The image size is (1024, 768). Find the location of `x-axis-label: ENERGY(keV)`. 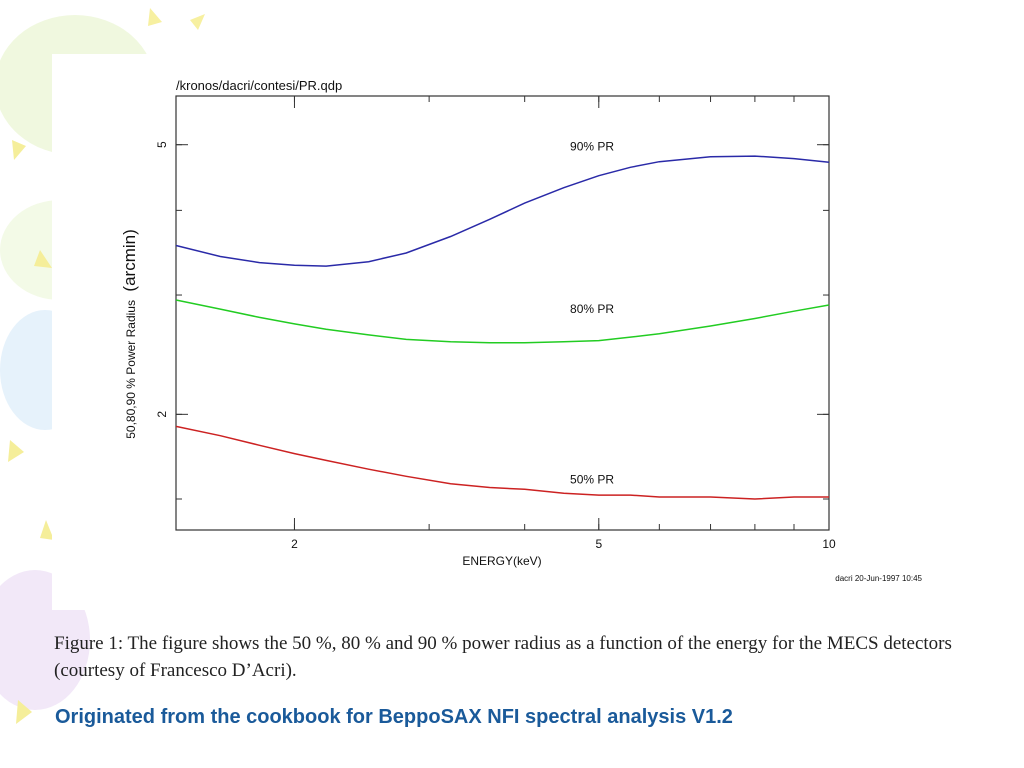

x-axis-label: ENERGY(keV) is located at coordinates (501, 561).